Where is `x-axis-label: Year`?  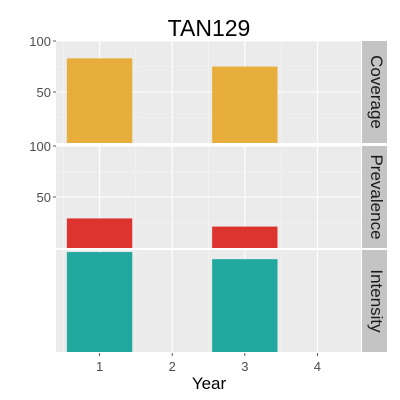 x-axis-label: Year is located at coordinates (209, 383).